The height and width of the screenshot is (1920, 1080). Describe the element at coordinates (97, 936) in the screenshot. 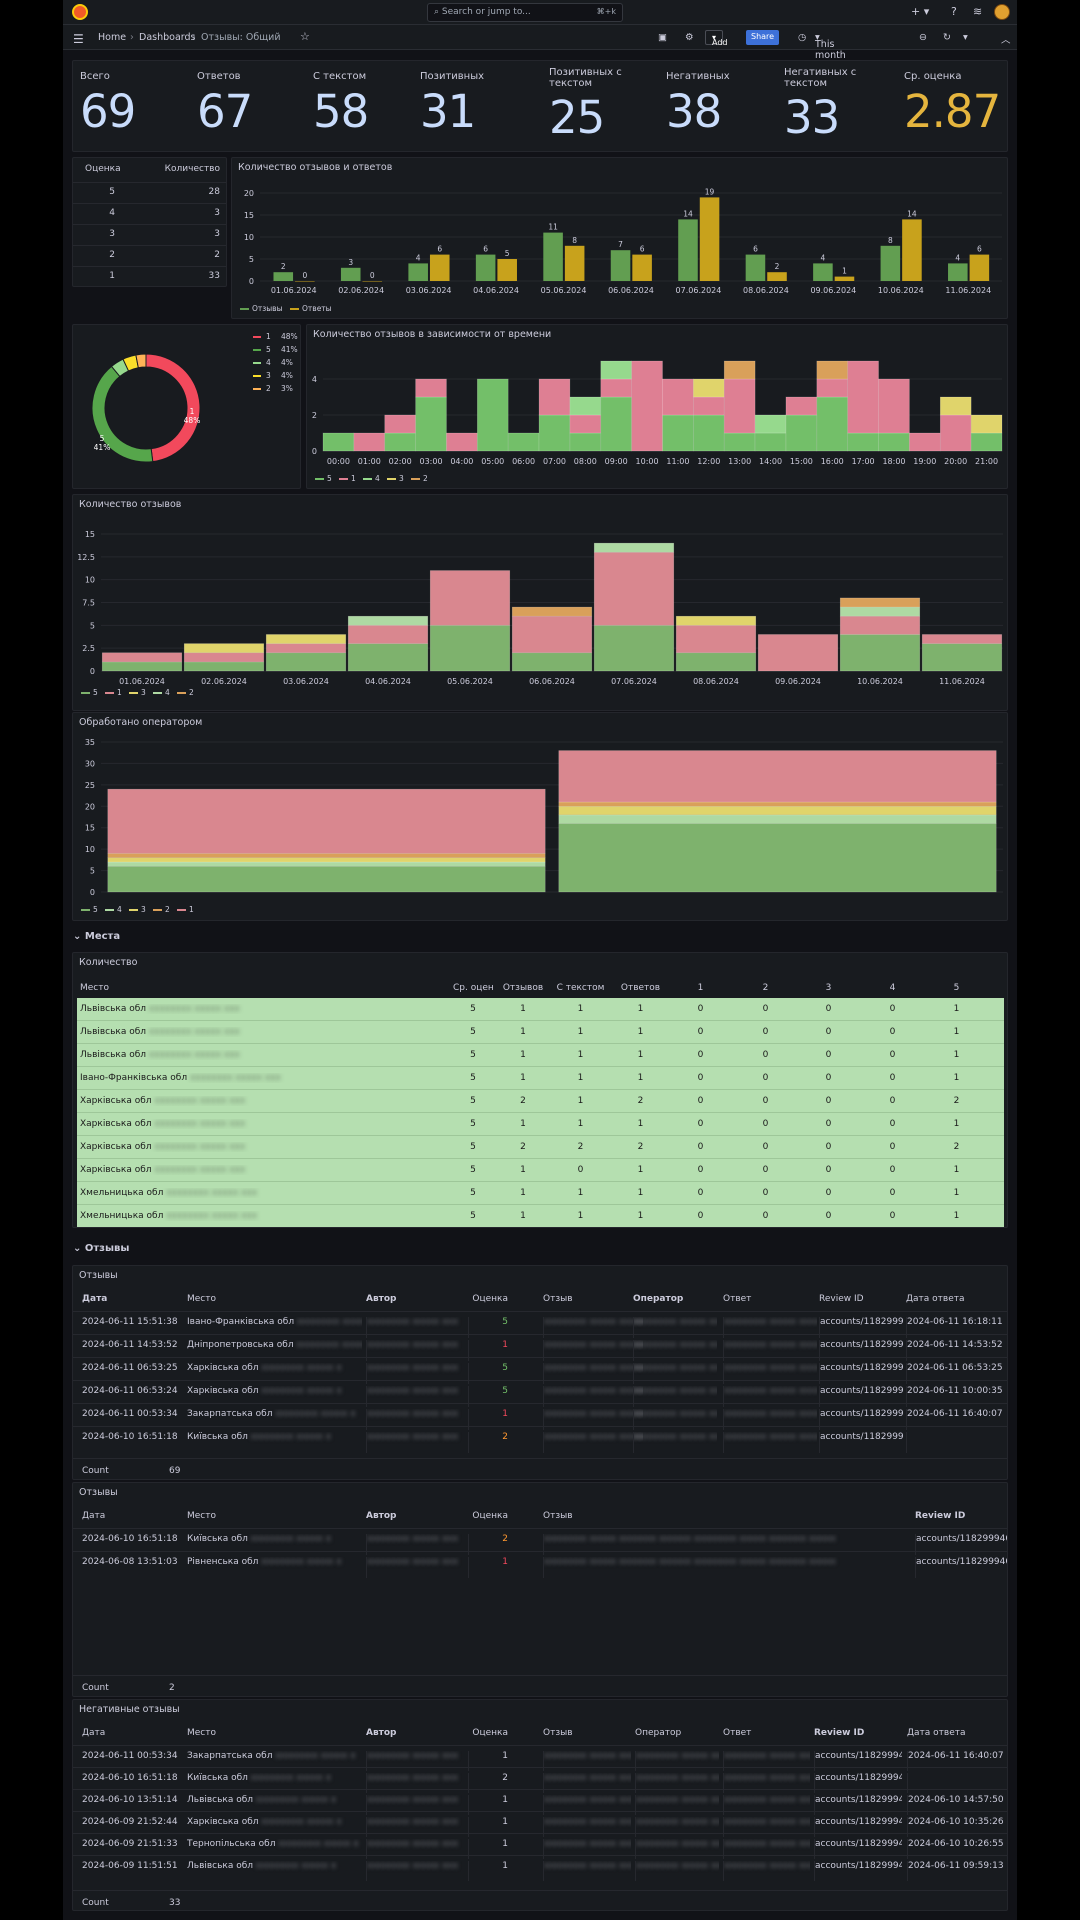

I see `section-places-header: ⌄ Места` at that location.